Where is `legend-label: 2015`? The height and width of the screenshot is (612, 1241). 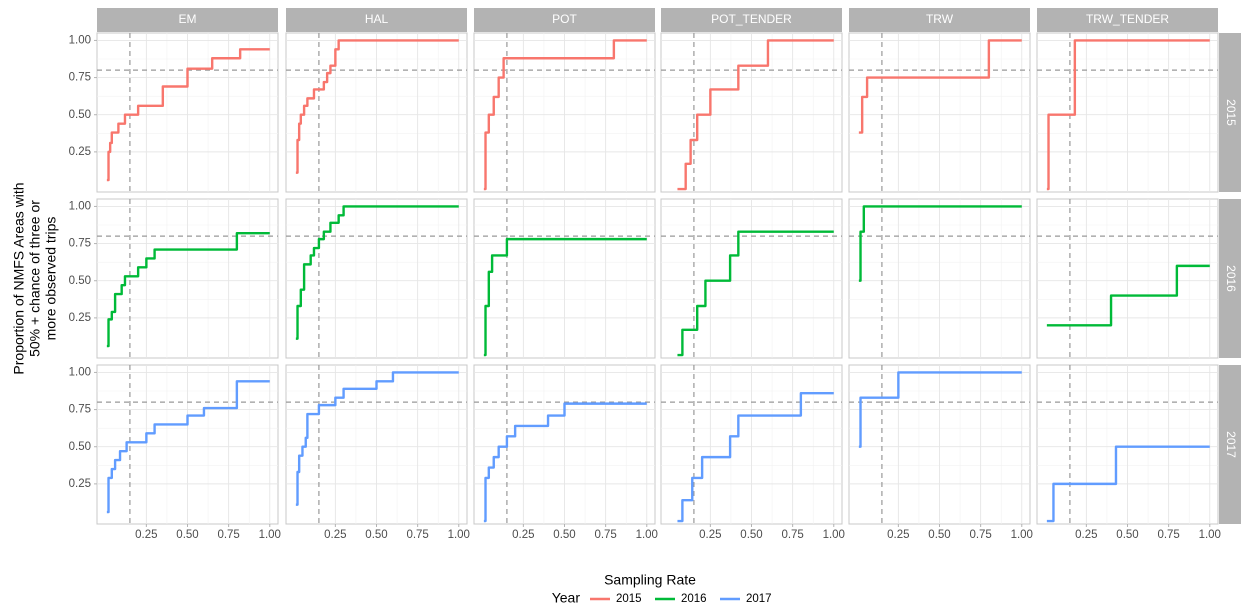 legend-label: 2015 is located at coordinates (629, 599).